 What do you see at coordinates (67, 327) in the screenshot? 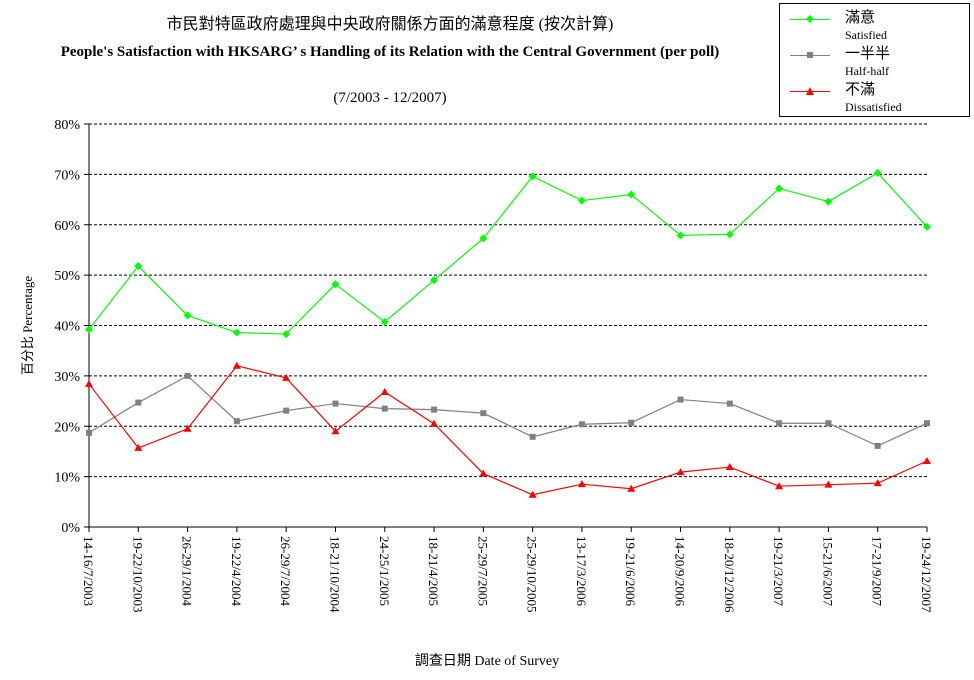
I see `y-tick-label: 40%` at bounding box center [67, 327].